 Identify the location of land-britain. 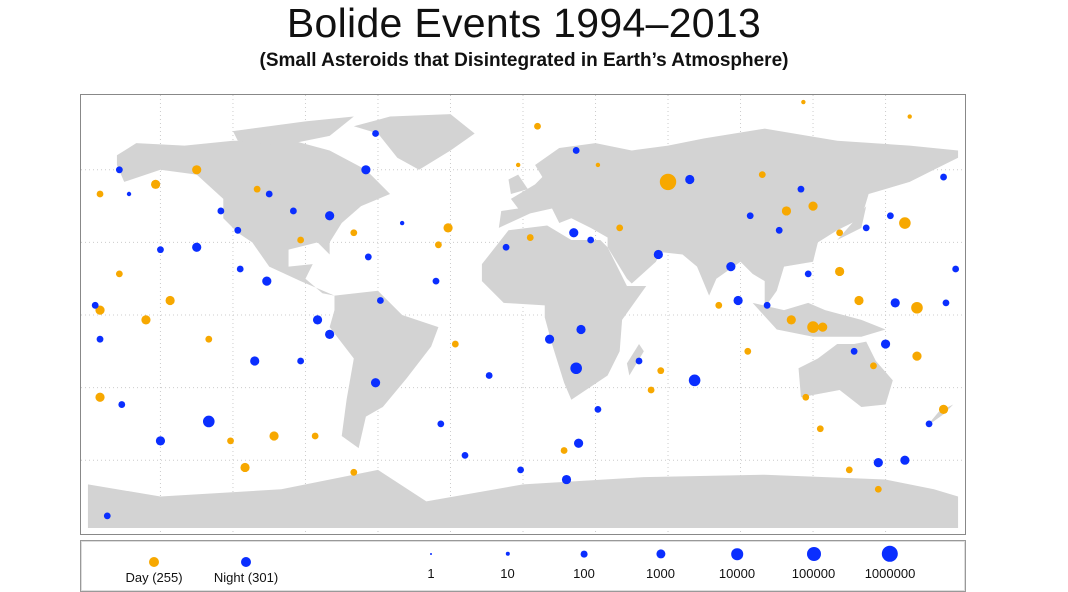
(518, 184).